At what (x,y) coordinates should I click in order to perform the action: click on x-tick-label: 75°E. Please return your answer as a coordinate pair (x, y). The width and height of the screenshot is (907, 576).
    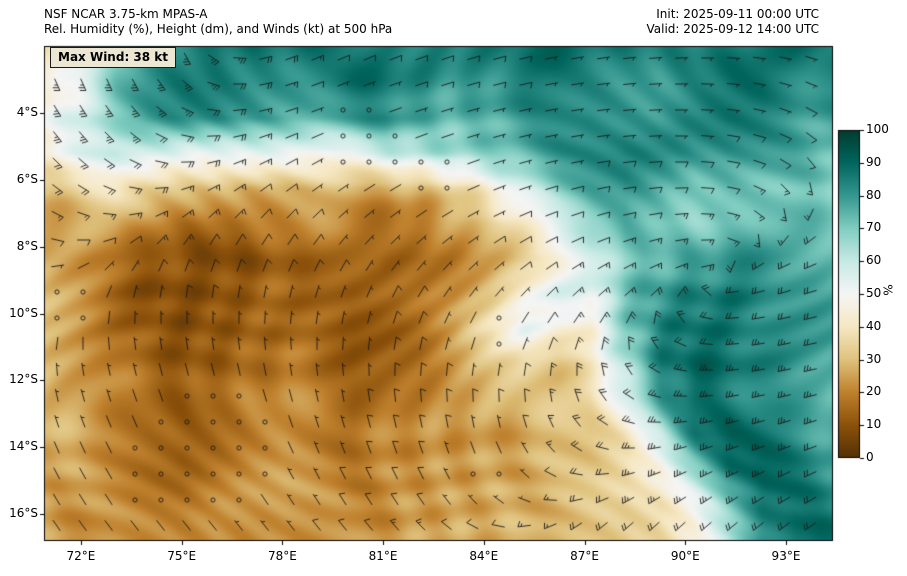
    Looking at the image, I should click on (182, 556).